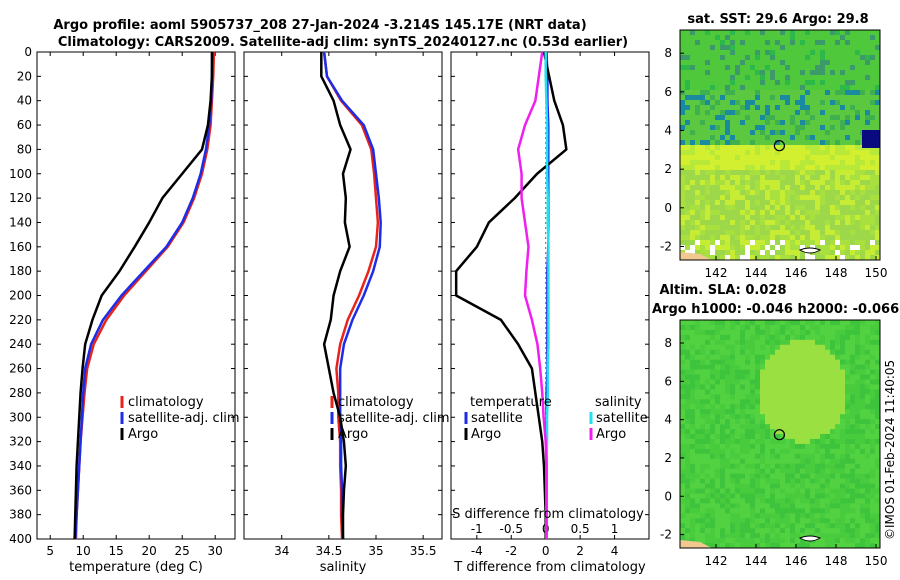 Image resolution: width=900 pixels, height=580 pixels. Describe the element at coordinates (20, 442) in the screenshot. I see `y-tick-label-16: 320` at that location.